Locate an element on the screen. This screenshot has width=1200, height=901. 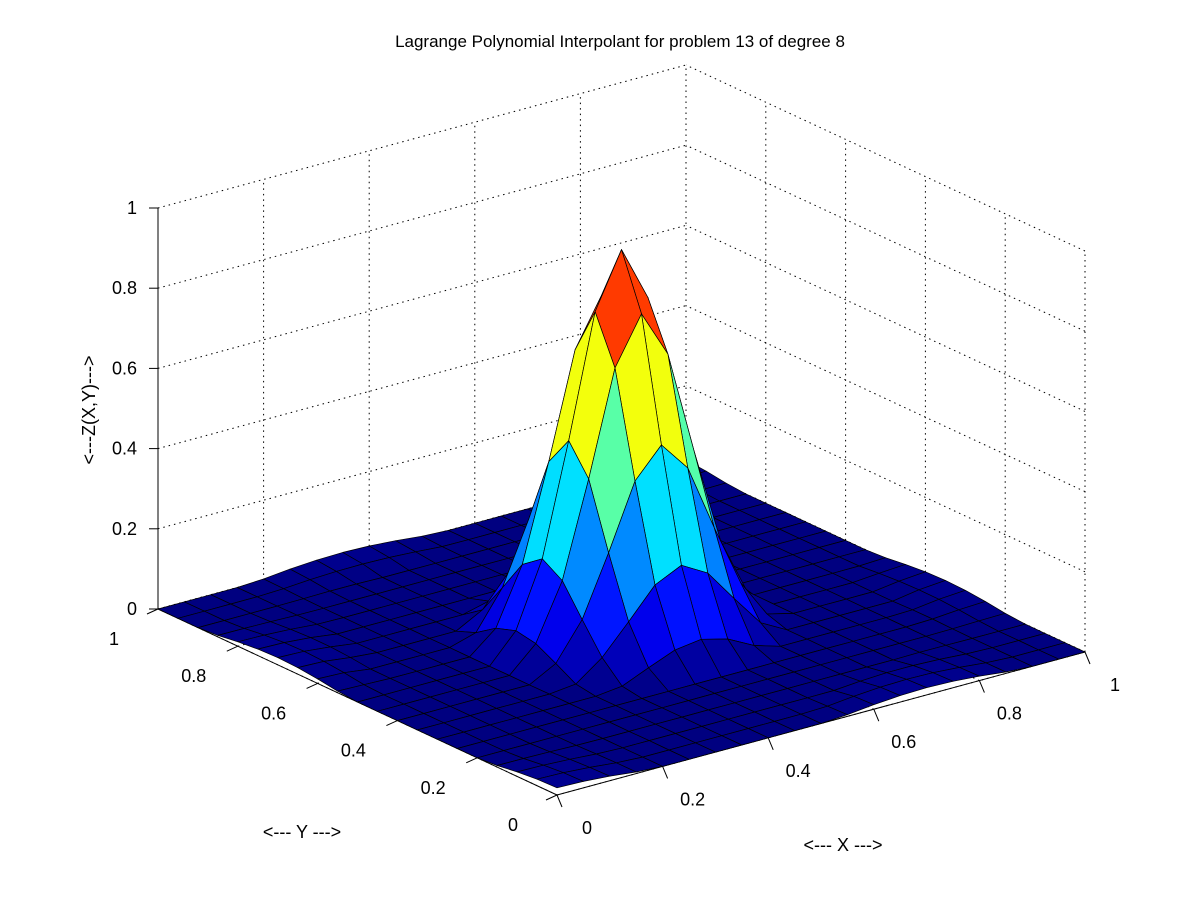
z-tick-label: 1 is located at coordinates (132, 208).